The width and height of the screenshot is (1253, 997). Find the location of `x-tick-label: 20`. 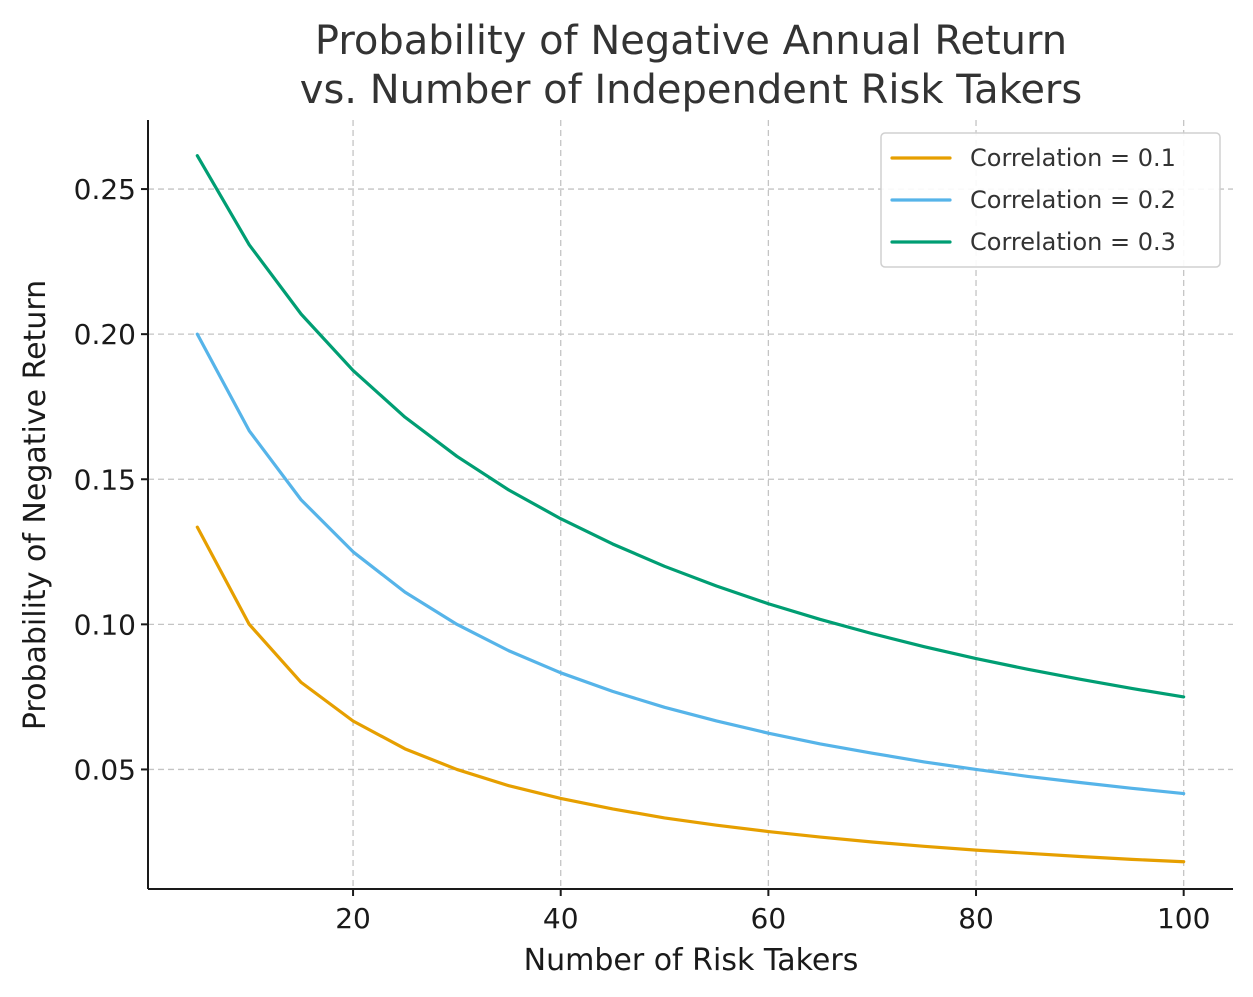

x-tick-label: 20 is located at coordinates (353, 918).